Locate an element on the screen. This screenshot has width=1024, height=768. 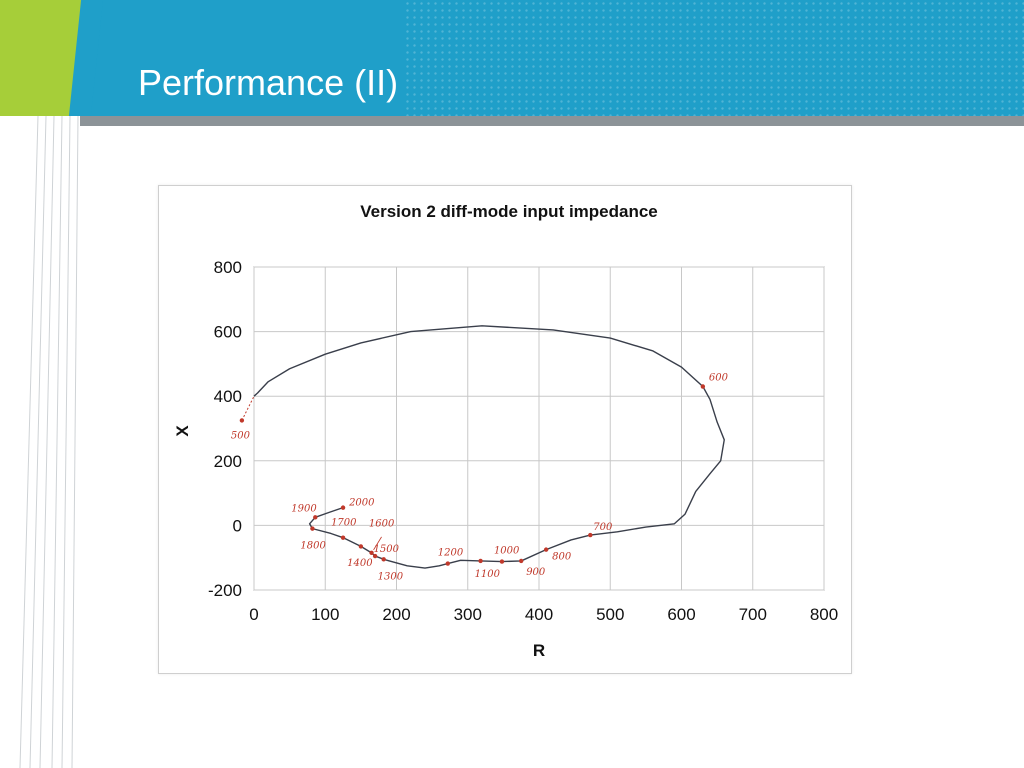
frequency-label: 600 is located at coordinates (719, 378).